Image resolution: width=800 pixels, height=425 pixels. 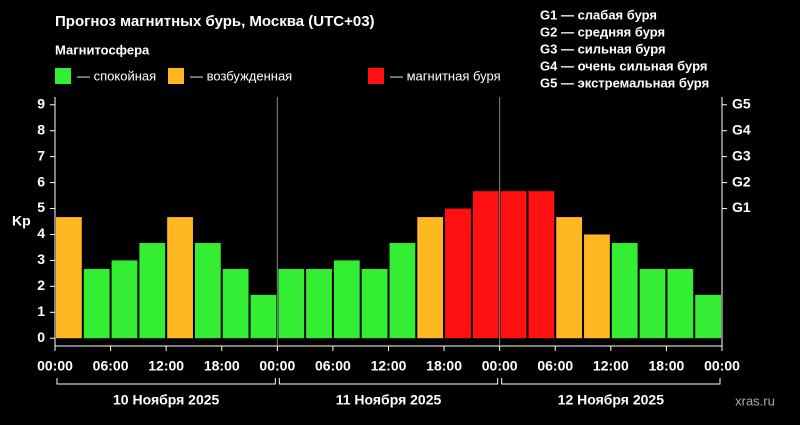 What do you see at coordinates (741, 207) in the screenshot?
I see `y2-tick-label: G1` at bounding box center [741, 207].